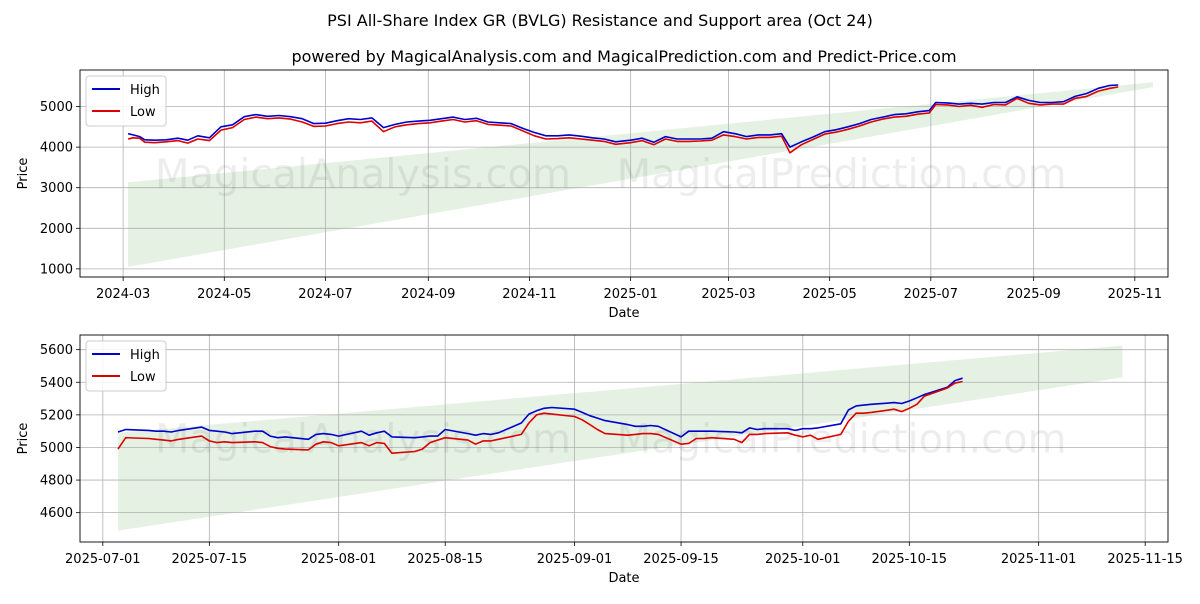 The width and height of the screenshot is (1200, 604). Describe the element at coordinates (103, 559) in the screenshot. I see `x-tick-label: 2025-07-01` at that location.